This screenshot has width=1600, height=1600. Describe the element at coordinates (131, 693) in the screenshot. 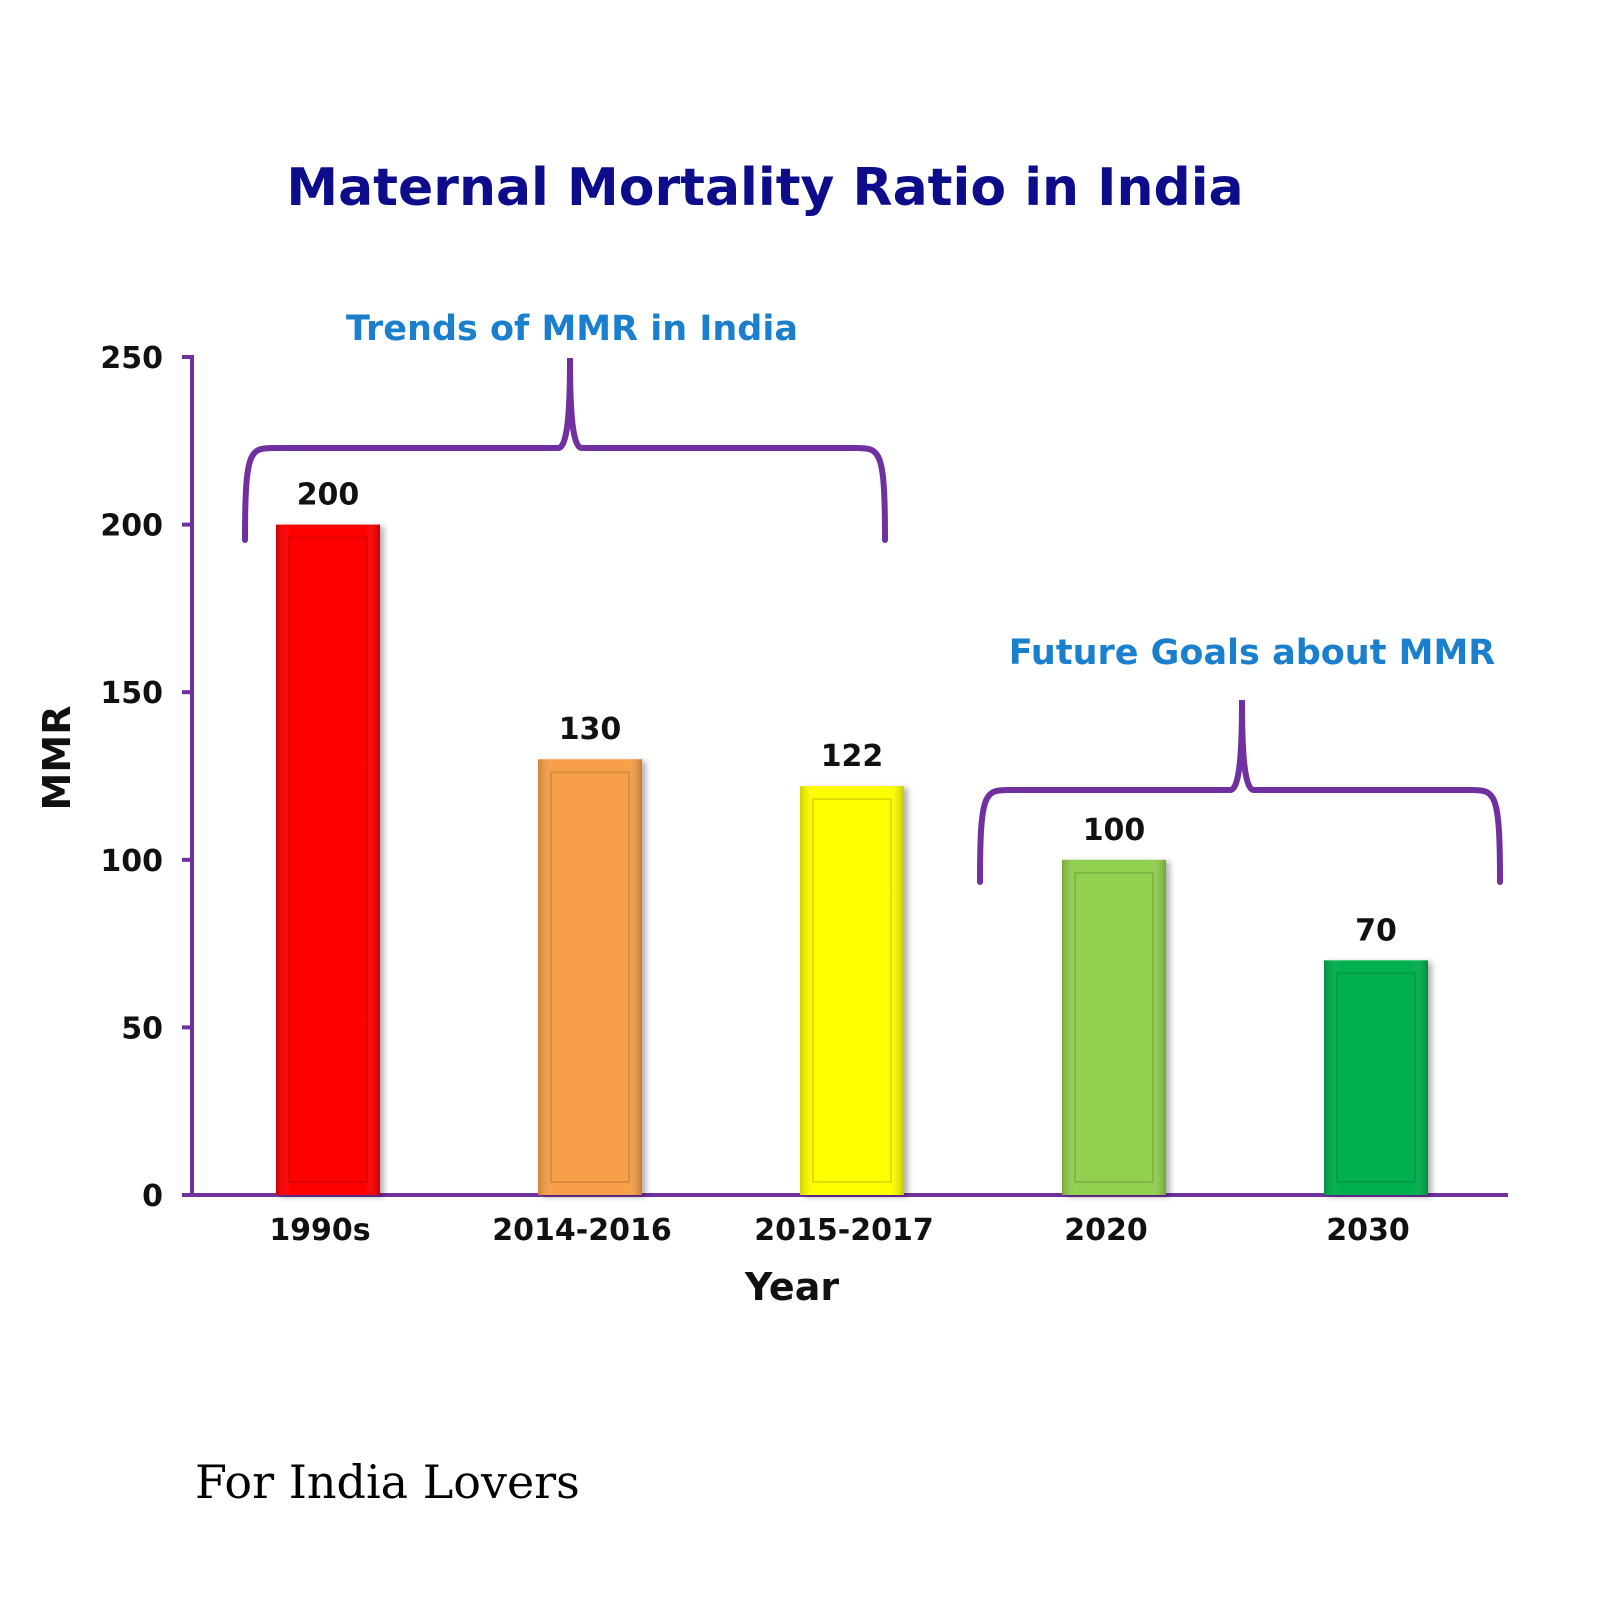

I see `y-tick-label: 150` at that location.